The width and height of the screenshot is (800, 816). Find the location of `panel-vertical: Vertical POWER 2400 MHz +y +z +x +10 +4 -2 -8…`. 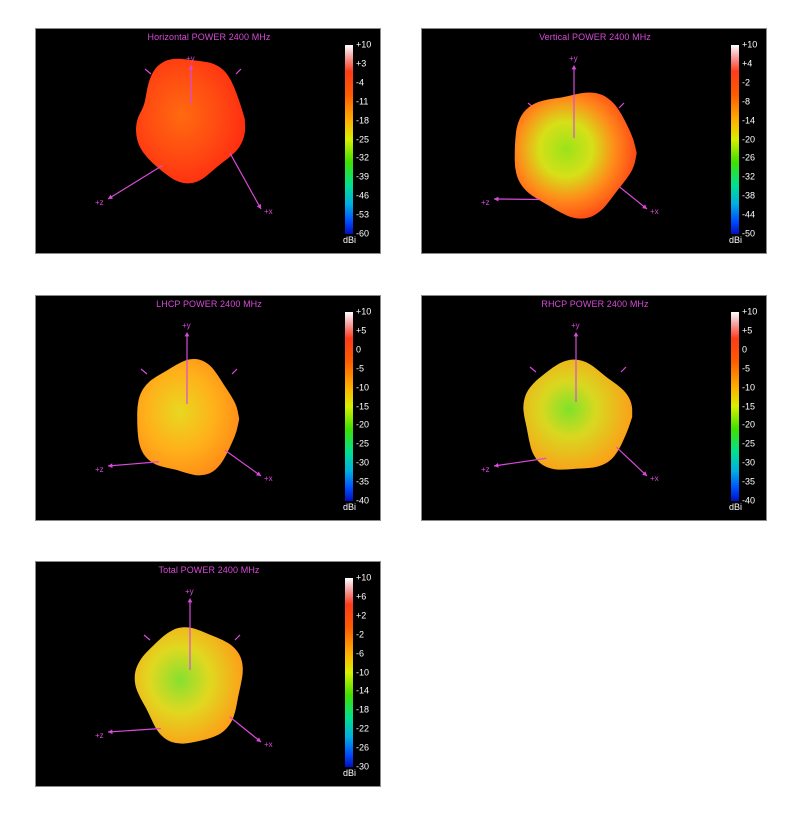

panel-vertical: Vertical POWER 2400 MHz +y +z +x +10 +4 -2 -8… is located at coordinates (594, 141).